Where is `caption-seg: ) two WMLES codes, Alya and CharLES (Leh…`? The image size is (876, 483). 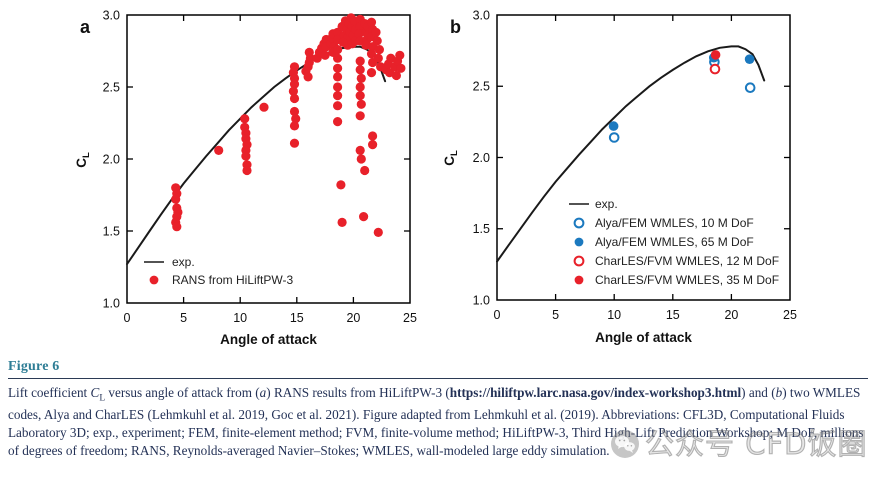 caption-seg: ) two WMLES codes, Alya and CharLES (Leh… is located at coordinates (436, 422).